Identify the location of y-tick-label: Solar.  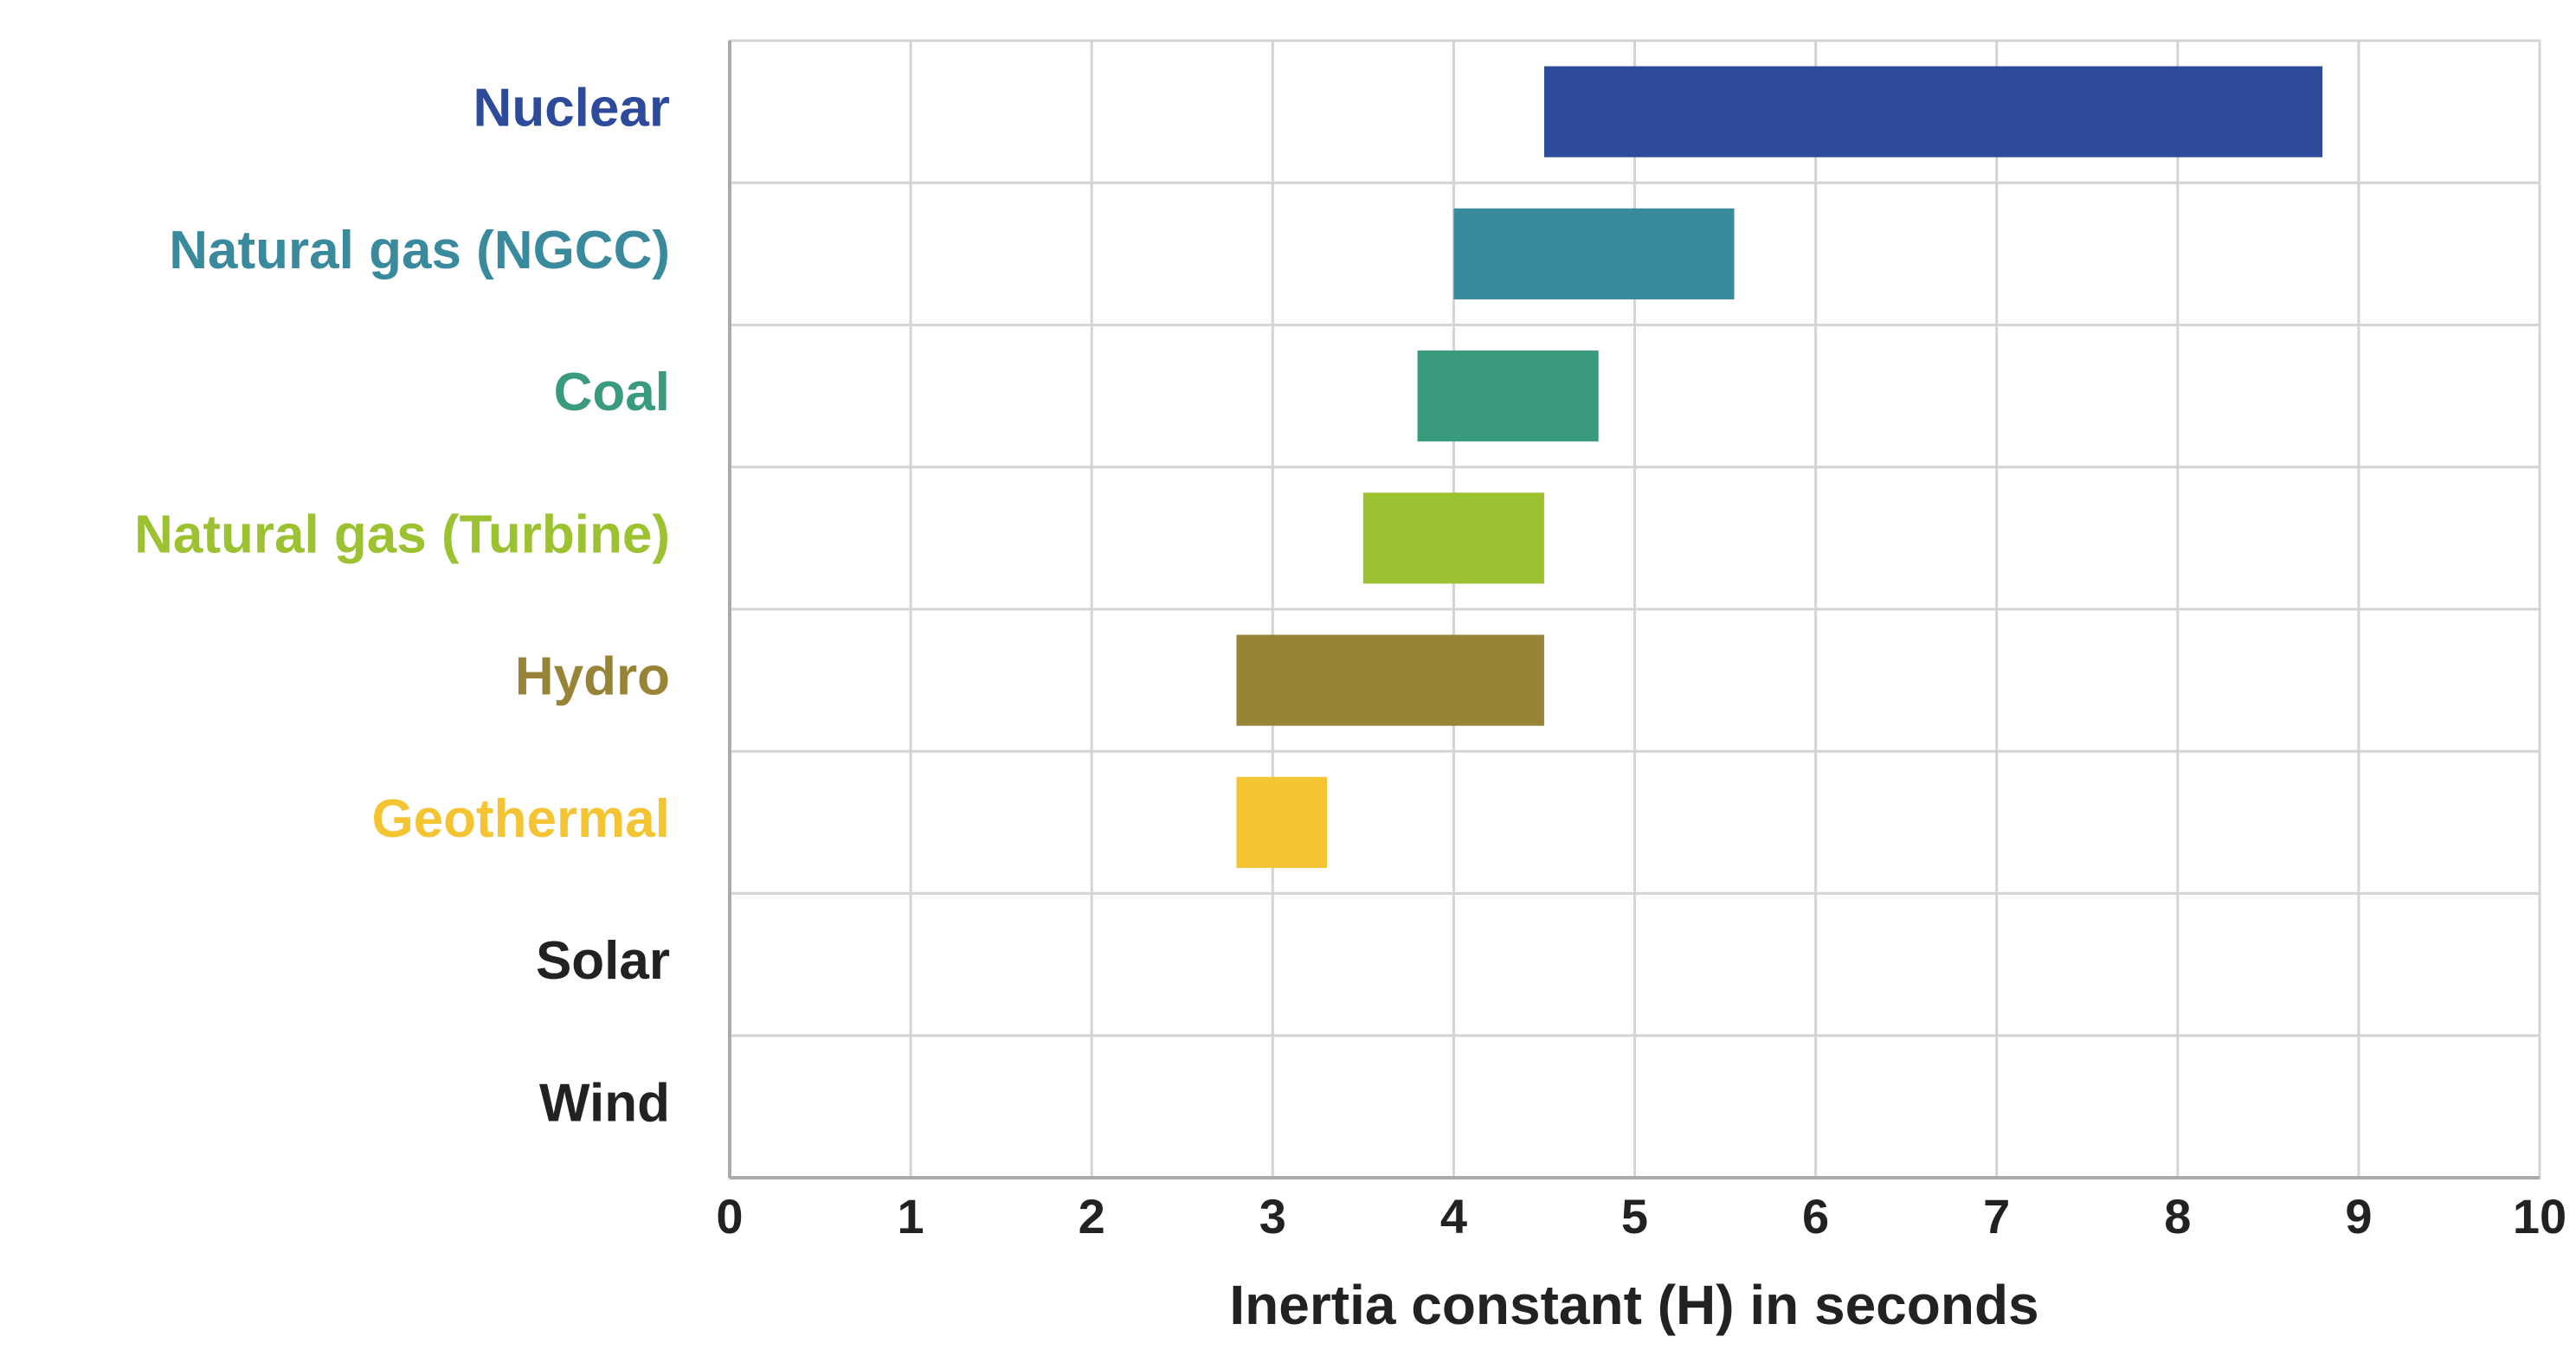
(603, 961).